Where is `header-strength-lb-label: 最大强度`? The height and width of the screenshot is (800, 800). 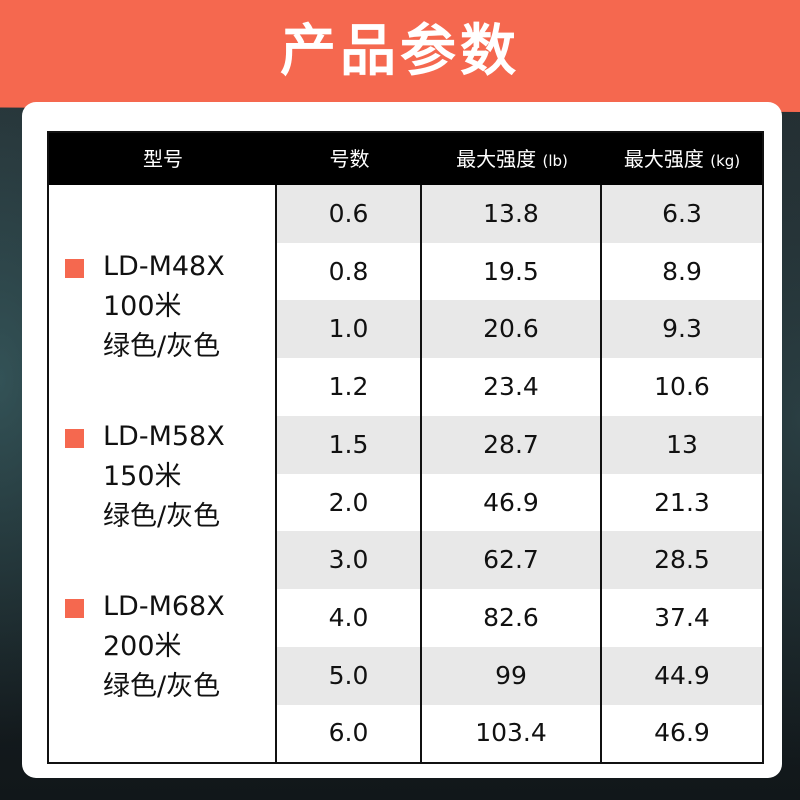
header-strength-lb-label: 最大强度 is located at coordinates (499, 159).